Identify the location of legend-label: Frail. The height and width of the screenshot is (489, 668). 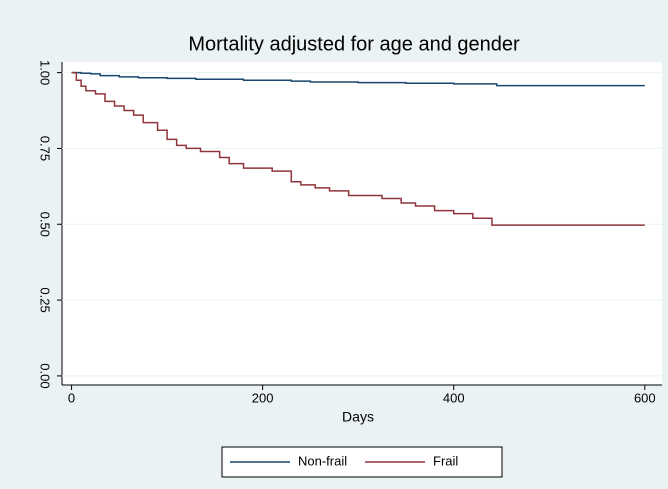
(445, 460).